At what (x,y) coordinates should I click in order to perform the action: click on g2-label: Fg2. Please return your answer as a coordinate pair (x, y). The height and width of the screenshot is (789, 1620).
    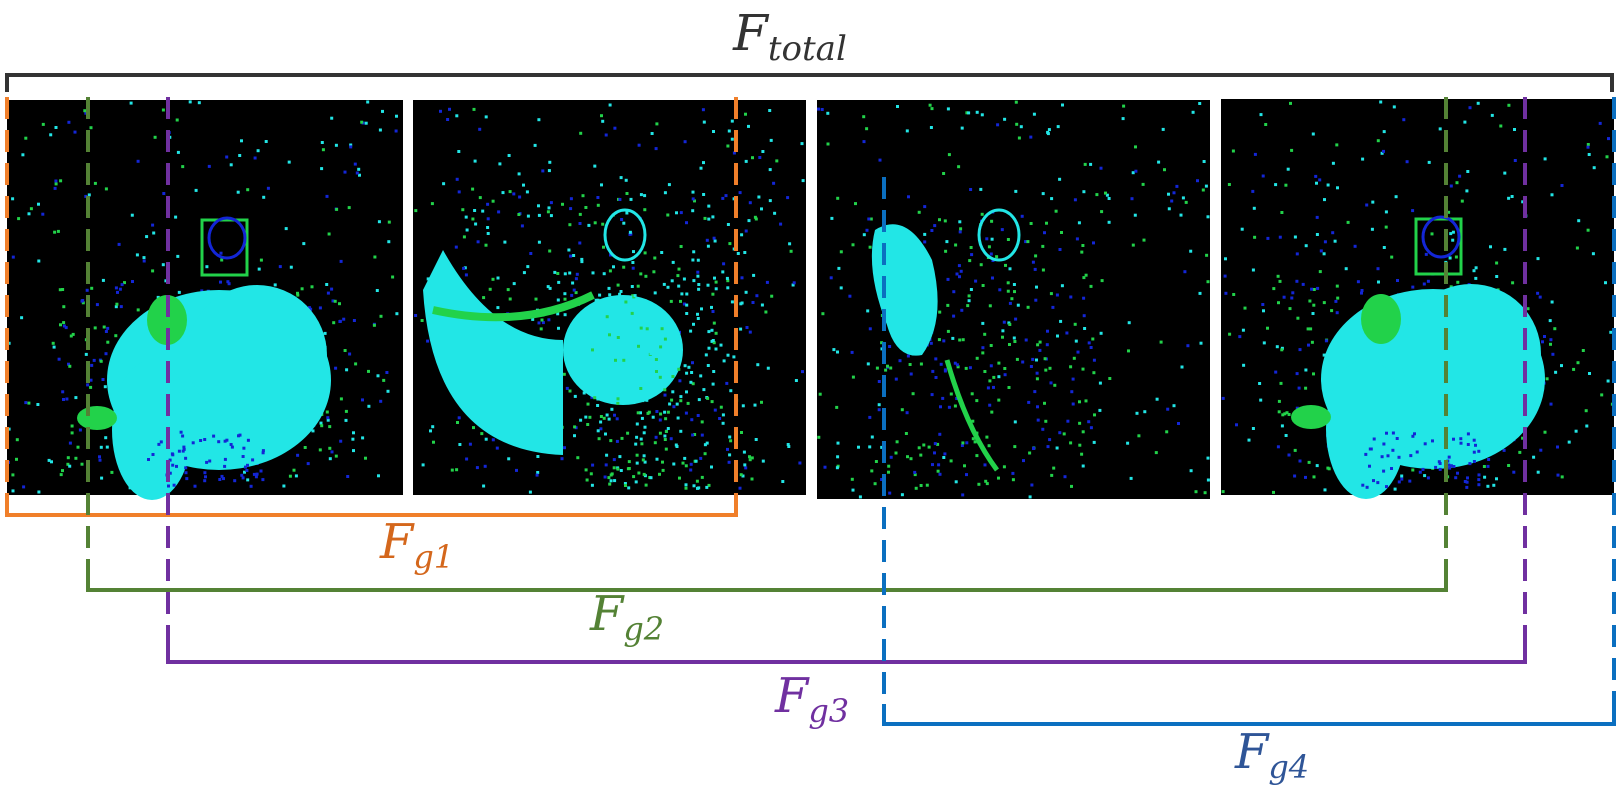
    Looking at the image, I should click on (626, 617).